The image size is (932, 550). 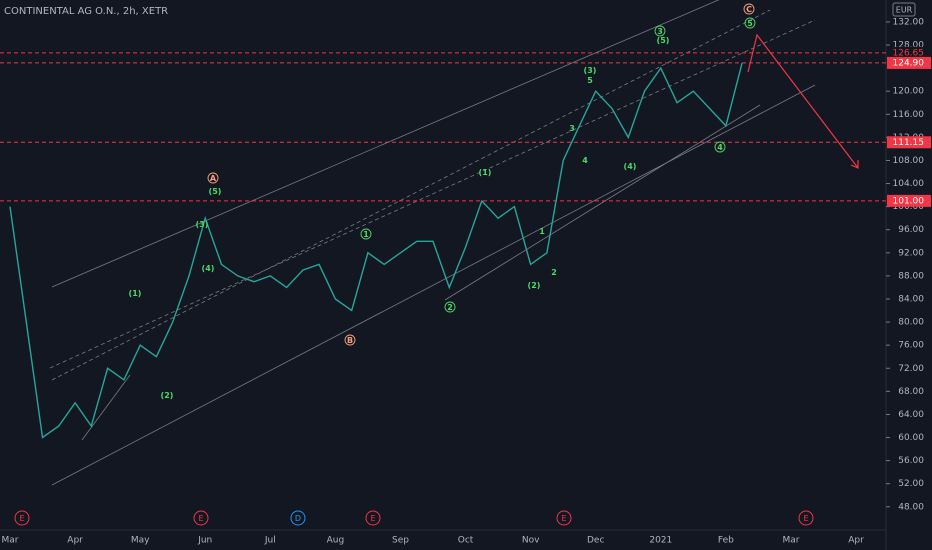 I want to click on y-tick-label: 68.00, so click(x=911, y=392).